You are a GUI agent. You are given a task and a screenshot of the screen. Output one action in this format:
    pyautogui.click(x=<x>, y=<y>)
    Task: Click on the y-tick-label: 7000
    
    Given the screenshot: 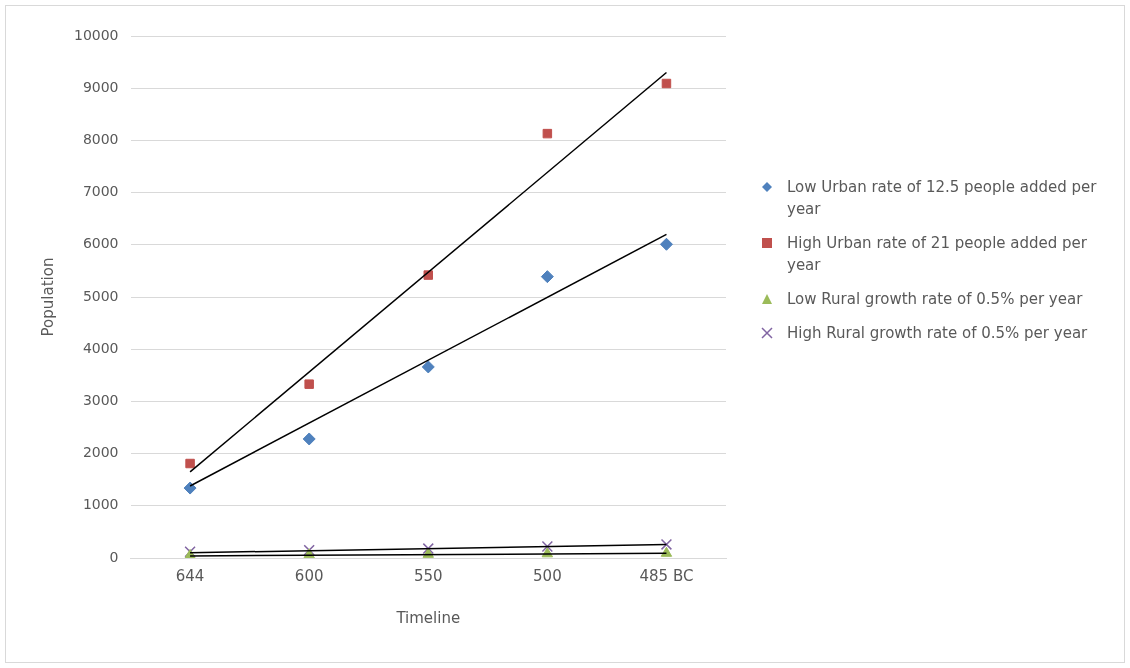 What is the action you would take?
    pyautogui.click(x=100, y=191)
    